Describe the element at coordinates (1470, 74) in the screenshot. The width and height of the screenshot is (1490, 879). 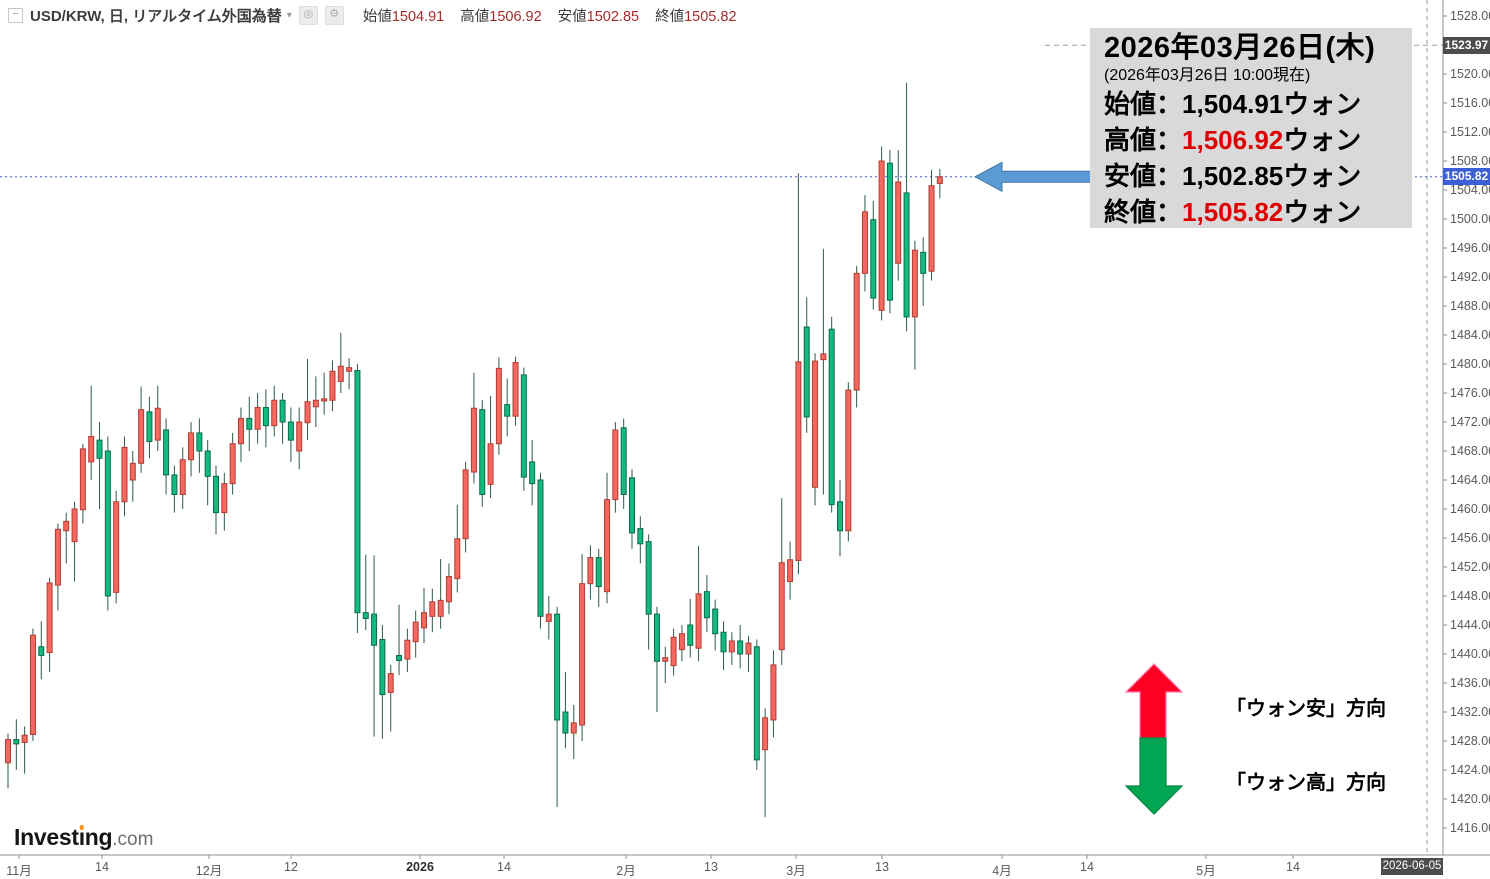
I see `y-axis-label: 1520.00` at that location.